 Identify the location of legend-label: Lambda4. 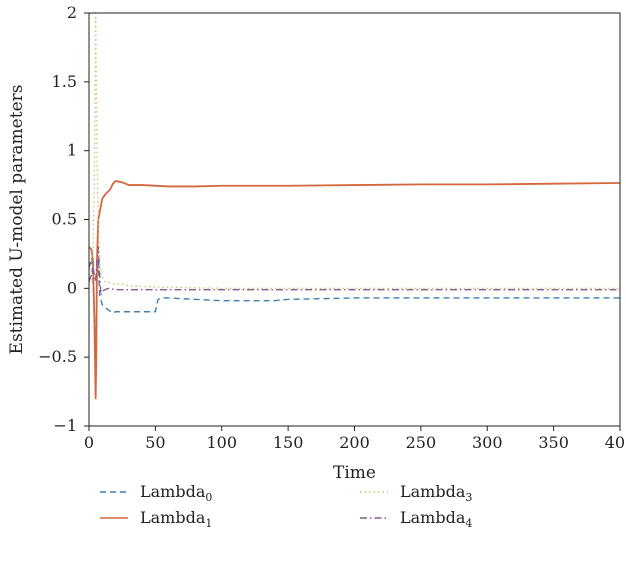
(436, 519).